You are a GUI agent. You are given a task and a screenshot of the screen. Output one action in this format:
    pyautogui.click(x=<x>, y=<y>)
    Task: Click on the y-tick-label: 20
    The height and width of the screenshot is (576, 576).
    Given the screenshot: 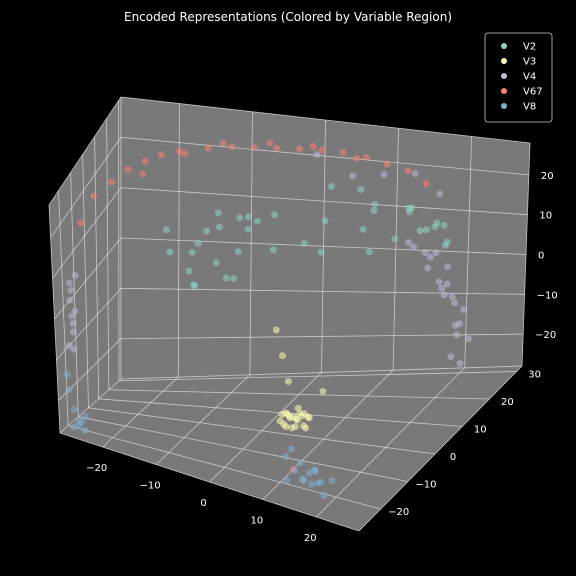 What is the action you would take?
    pyautogui.click(x=507, y=402)
    